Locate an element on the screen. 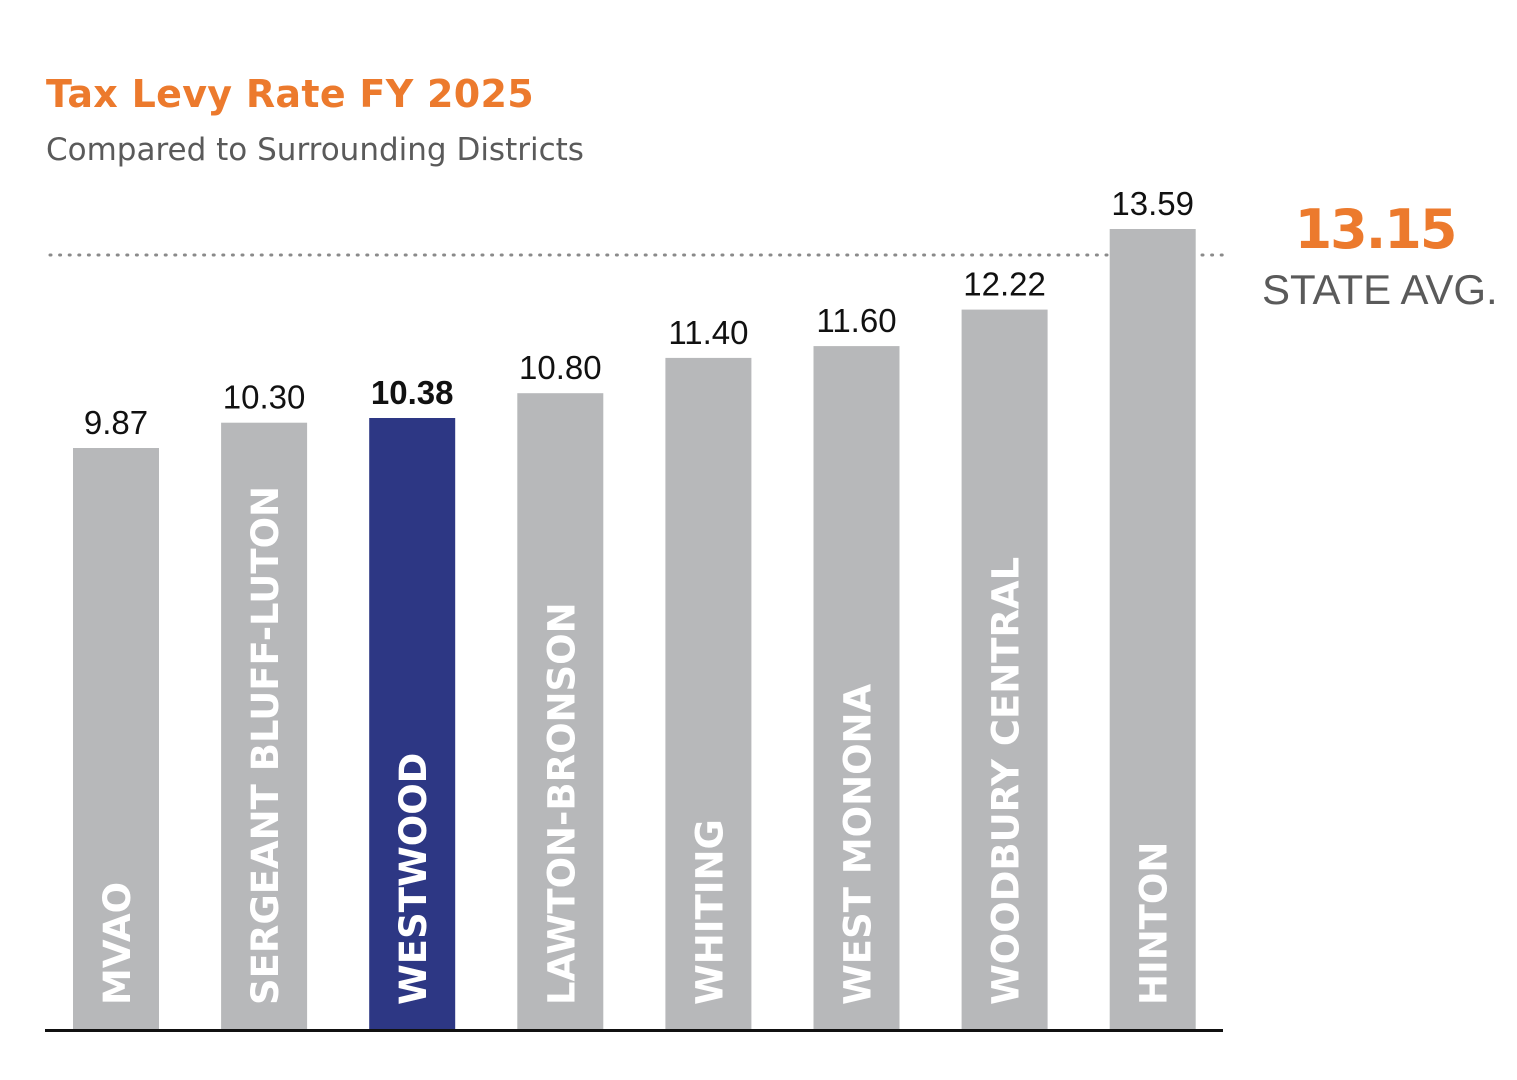 Image resolution: width=1517 pixels, height=1080 pixels. category-label-sergeant-bluff-luton: SERGEANT BLUFF-LUTON is located at coordinates (265, 745).